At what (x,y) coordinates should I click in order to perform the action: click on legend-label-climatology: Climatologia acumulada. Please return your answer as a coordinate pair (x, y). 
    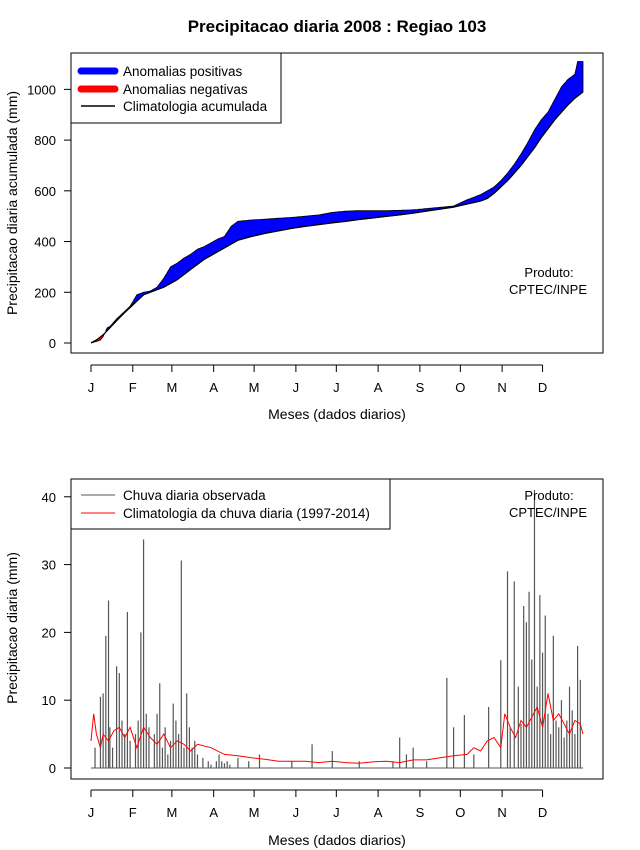
    Looking at the image, I should click on (195, 106).